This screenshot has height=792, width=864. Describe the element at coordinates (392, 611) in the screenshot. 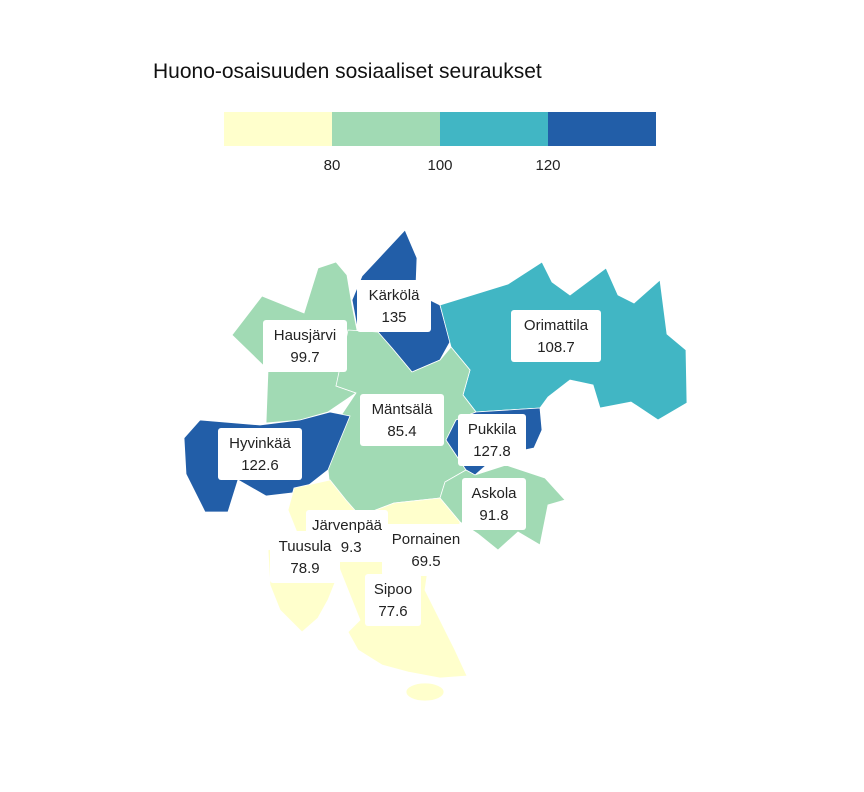

I see `label-sipoo-value: 77.6` at that location.